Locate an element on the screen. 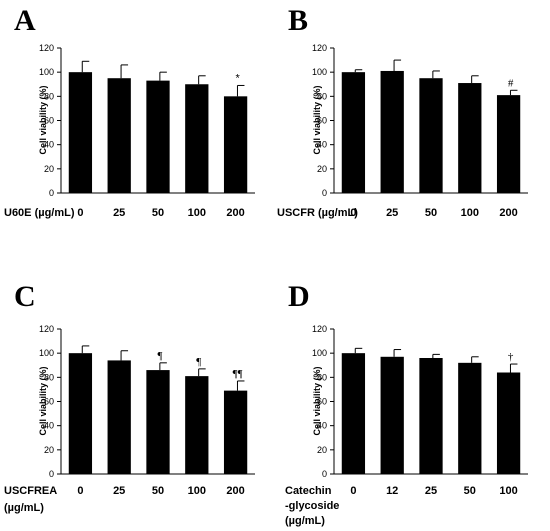 Image resolution: width=550 pixels, height=531 pixels. panel-d-ytick-label: 0 is located at coordinates (324, 474).